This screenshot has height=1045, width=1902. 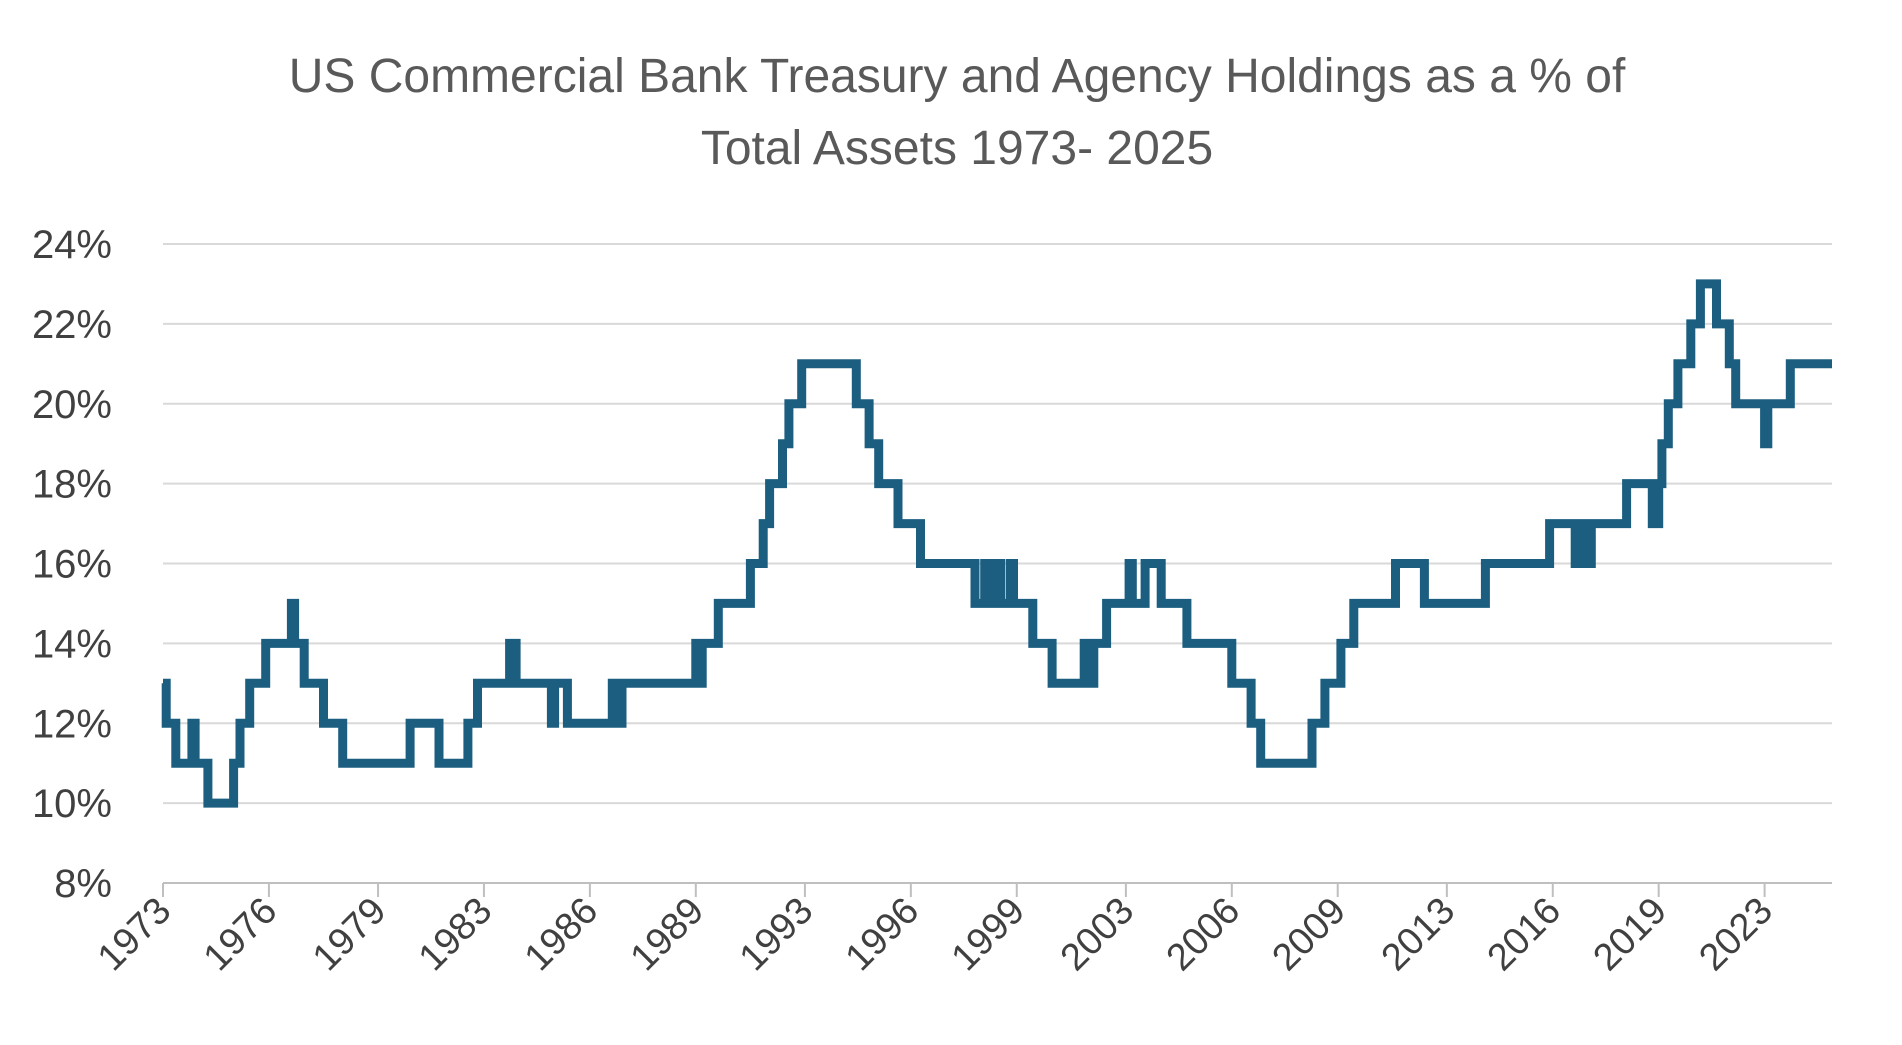 I want to click on x-tick-label: 1979, so click(x=349, y=934).